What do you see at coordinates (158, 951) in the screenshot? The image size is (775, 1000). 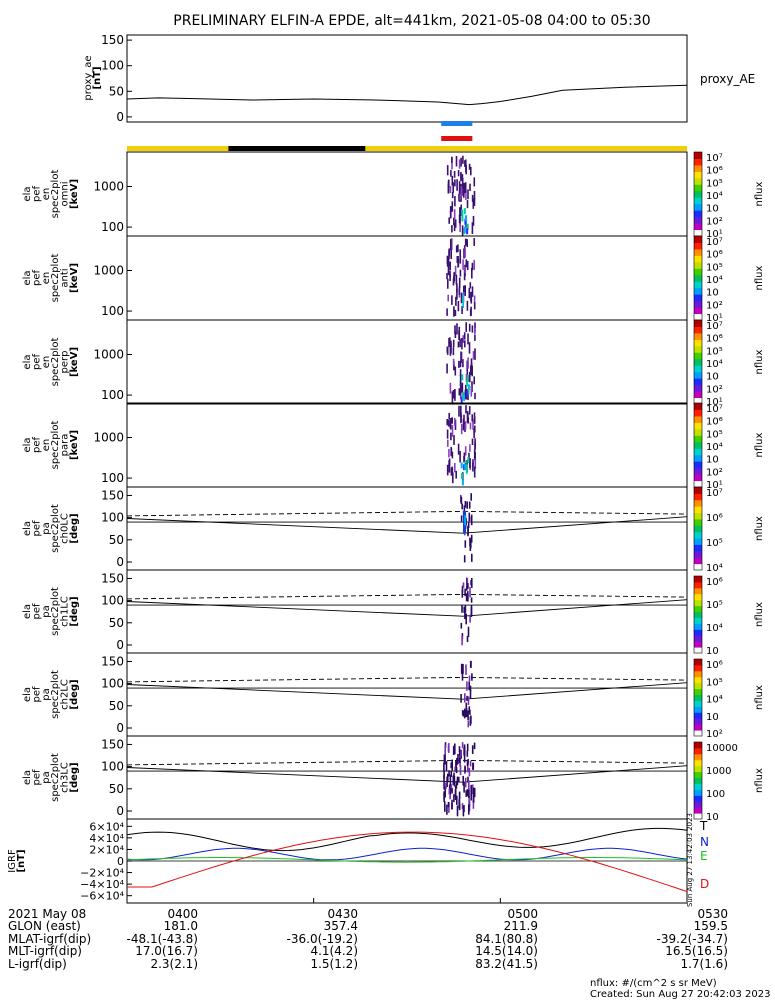 I see `footer-value: 17.0(16.7)` at bounding box center [158, 951].